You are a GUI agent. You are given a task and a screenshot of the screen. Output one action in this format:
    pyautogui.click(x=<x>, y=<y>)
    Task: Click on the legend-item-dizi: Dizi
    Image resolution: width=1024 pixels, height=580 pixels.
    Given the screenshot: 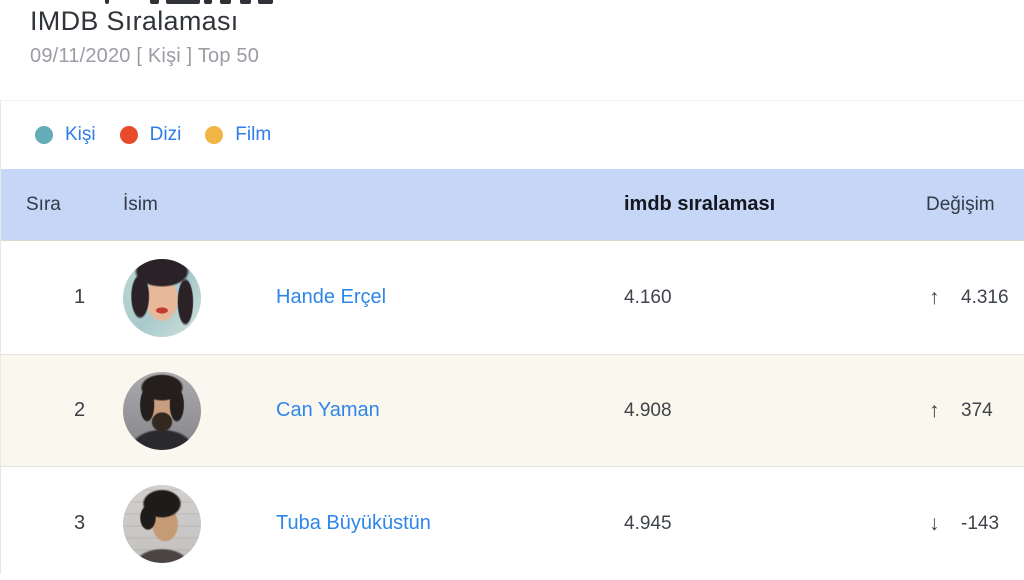 What is the action you would take?
    pyautogui.click(x=151, y=135)
    